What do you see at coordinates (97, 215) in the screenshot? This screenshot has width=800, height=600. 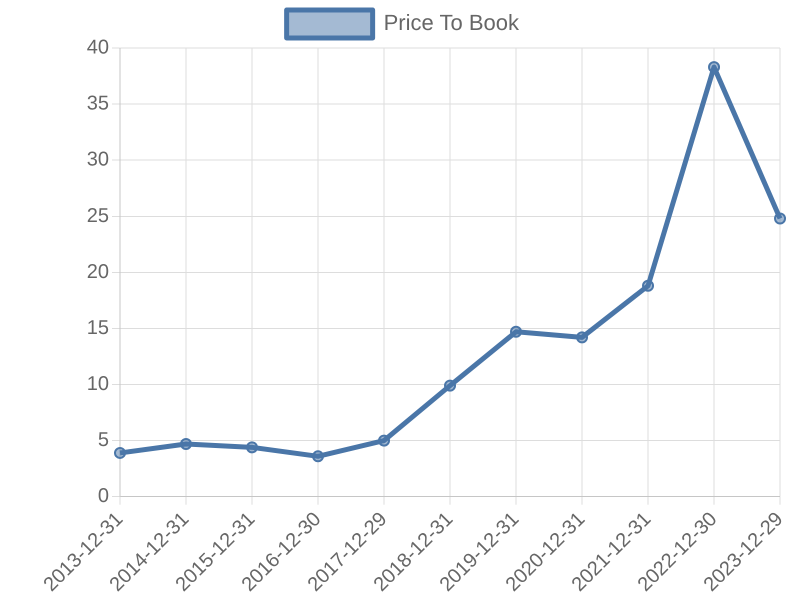 I see `y-tick-label: 25` at bounding box center [97, 215].